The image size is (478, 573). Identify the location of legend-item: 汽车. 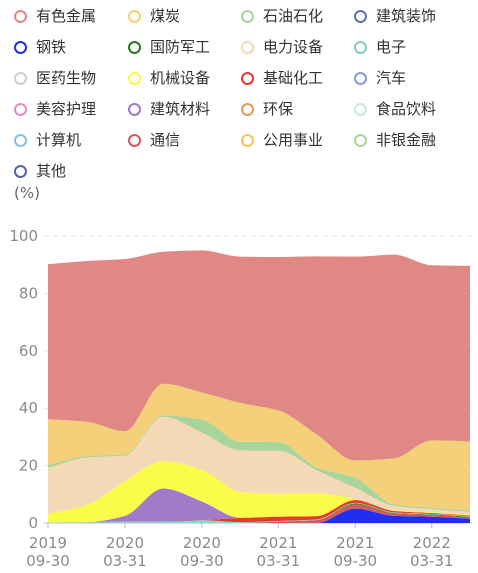
(380, 78).